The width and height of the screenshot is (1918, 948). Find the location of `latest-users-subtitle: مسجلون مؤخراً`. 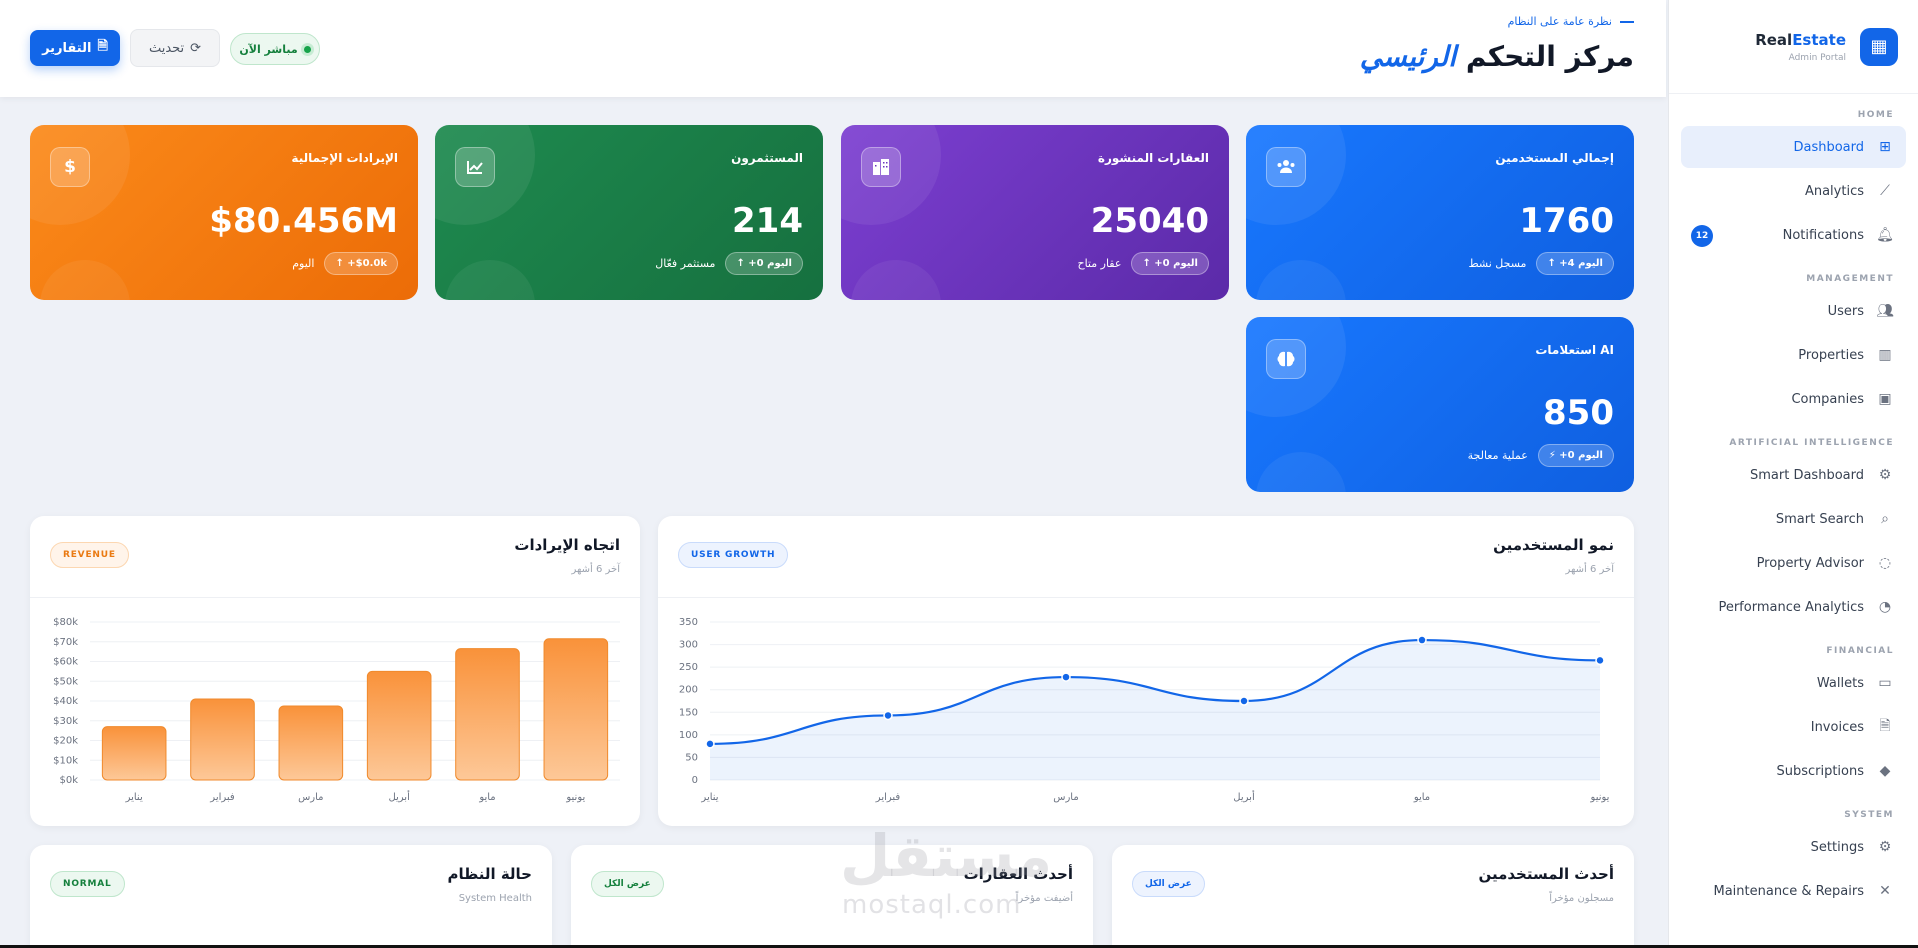

latest-users-subtitle: مسجلون مؤخراً is located at coordinates (1581, 898).